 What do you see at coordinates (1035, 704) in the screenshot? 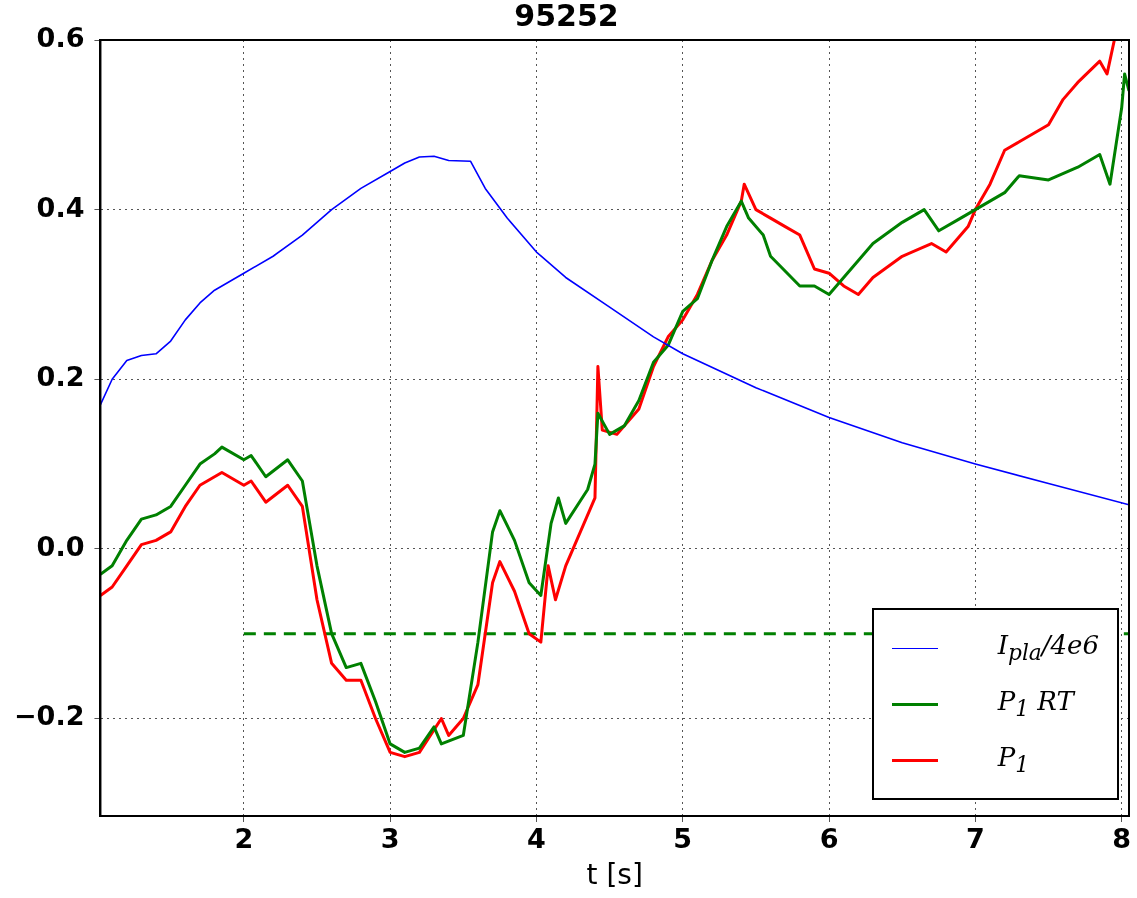
I see `legend-label: P$_{1}$ RT` at bounding box center [1035, 704].